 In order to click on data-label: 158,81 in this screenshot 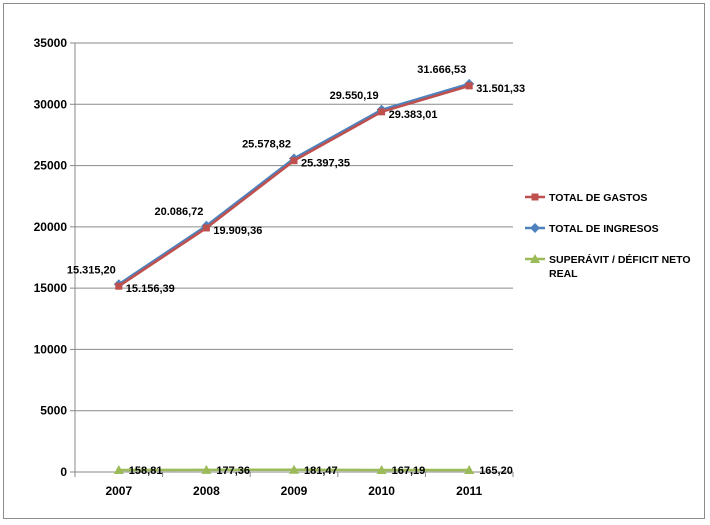, I will do `click(146, 471)`.